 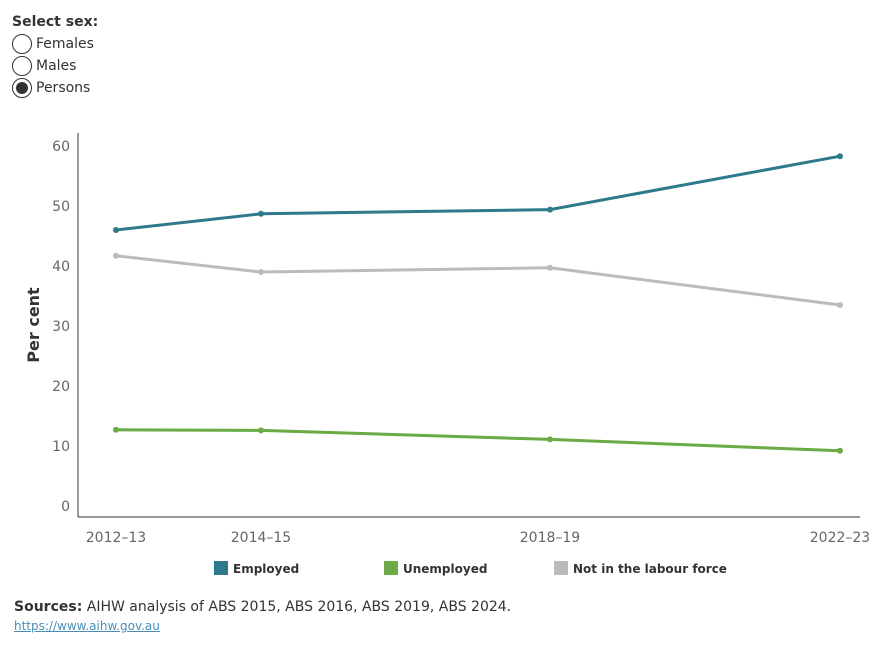 I want to click on legend-label-unemployed: Unemployed, so click(x=445, y=569).